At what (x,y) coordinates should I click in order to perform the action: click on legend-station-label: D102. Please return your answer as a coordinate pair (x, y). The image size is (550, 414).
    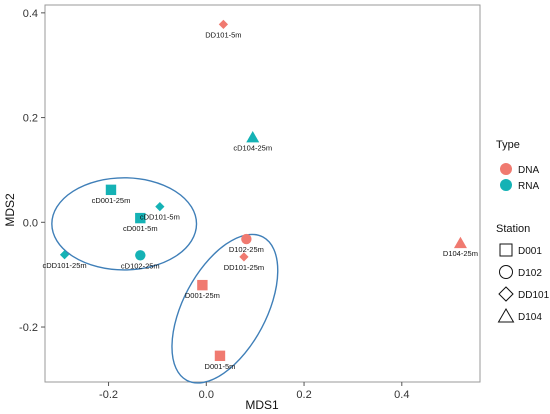
    Looking at the image, I should click on (530, 273).